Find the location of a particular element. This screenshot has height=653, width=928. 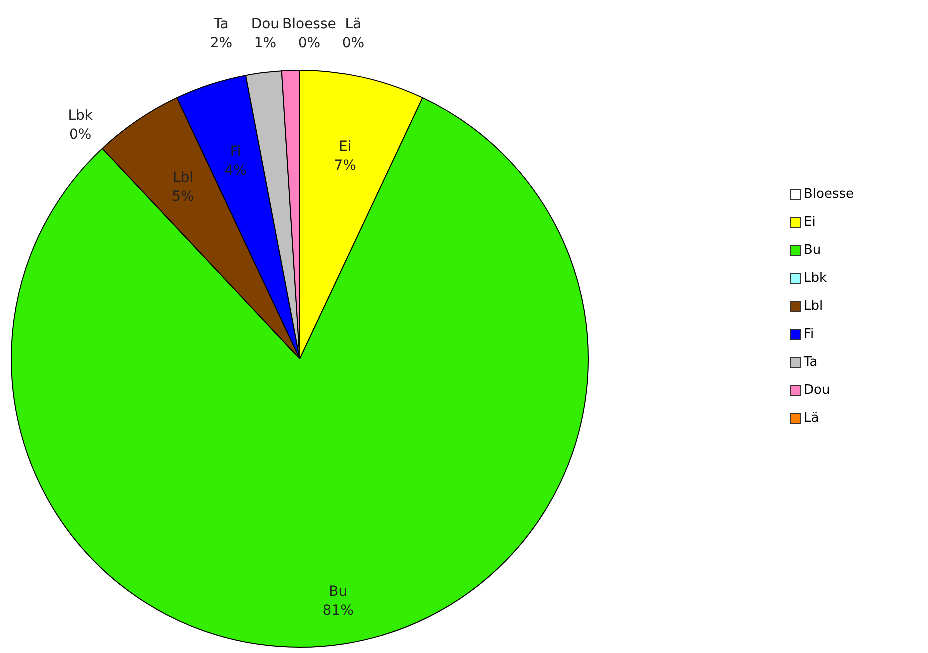

category-label: Lbk is located at coordinates (80, 116).